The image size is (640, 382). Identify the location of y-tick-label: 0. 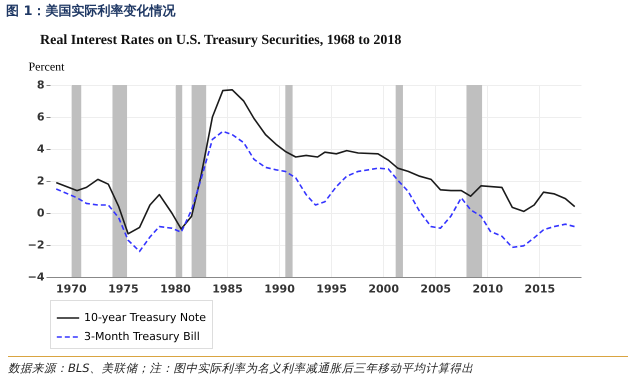
(40, 213).